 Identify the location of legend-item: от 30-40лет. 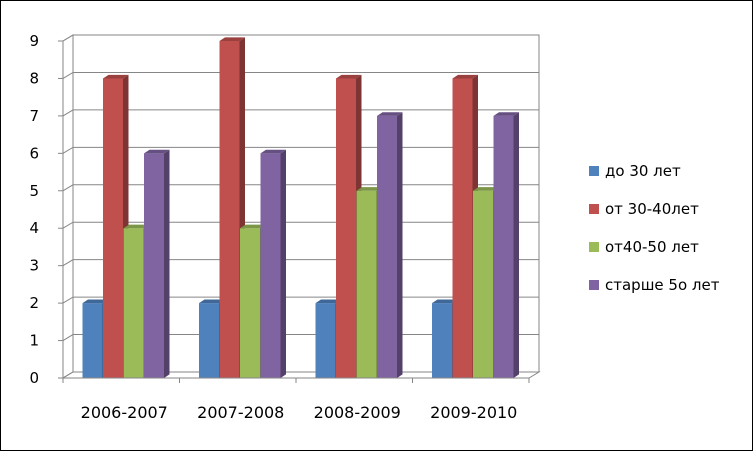
(644, 209).